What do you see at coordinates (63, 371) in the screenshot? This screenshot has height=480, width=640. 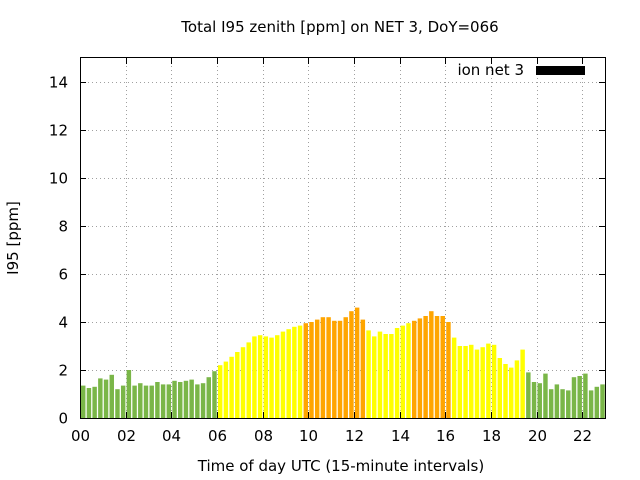 I see `y-tick-label: 2` at bounding box center [63, 371].